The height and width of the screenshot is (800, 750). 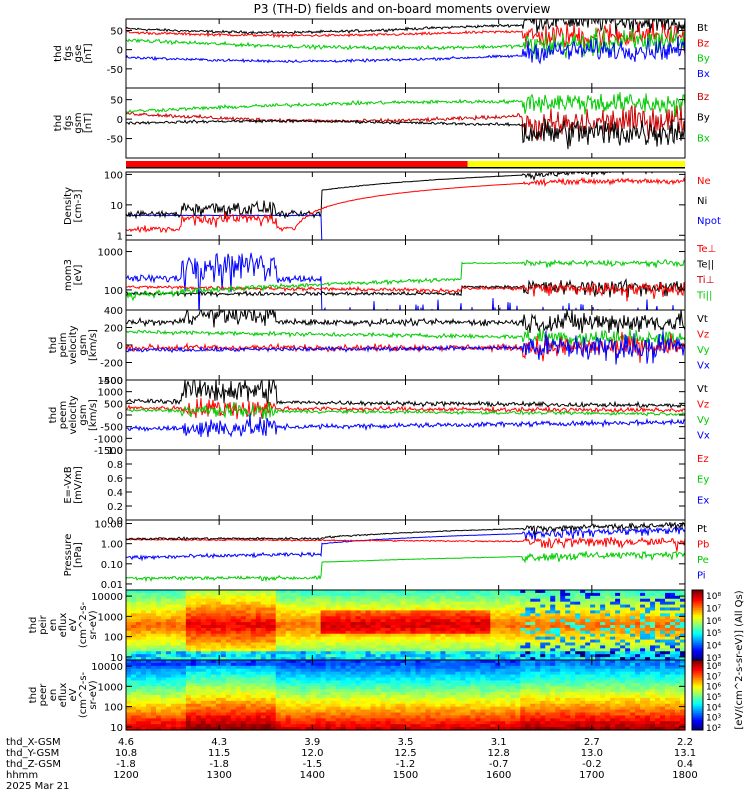 I want to click on ephemeris-value: -1.2, so click(x=406, y=764).